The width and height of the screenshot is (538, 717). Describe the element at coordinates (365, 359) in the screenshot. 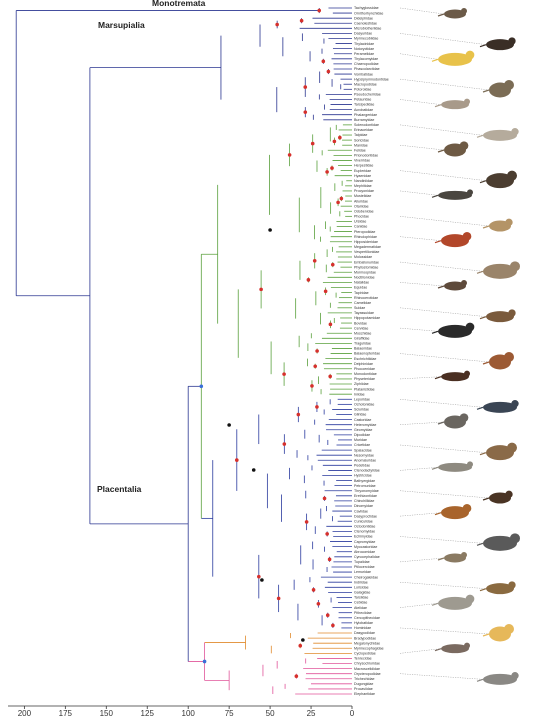

I see `taxon-label: Eschrichtiidae` at that location.